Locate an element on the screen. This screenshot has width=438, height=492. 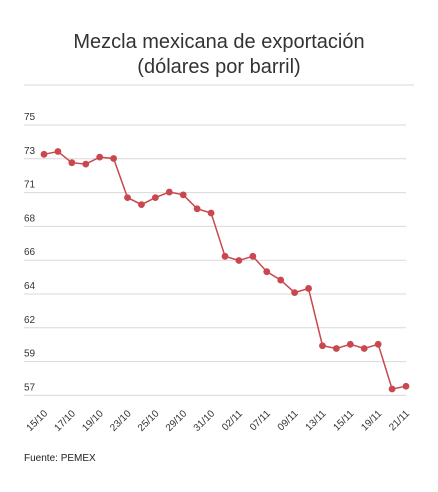
y-tick-label: 73 is located at coordinates (30, 151).